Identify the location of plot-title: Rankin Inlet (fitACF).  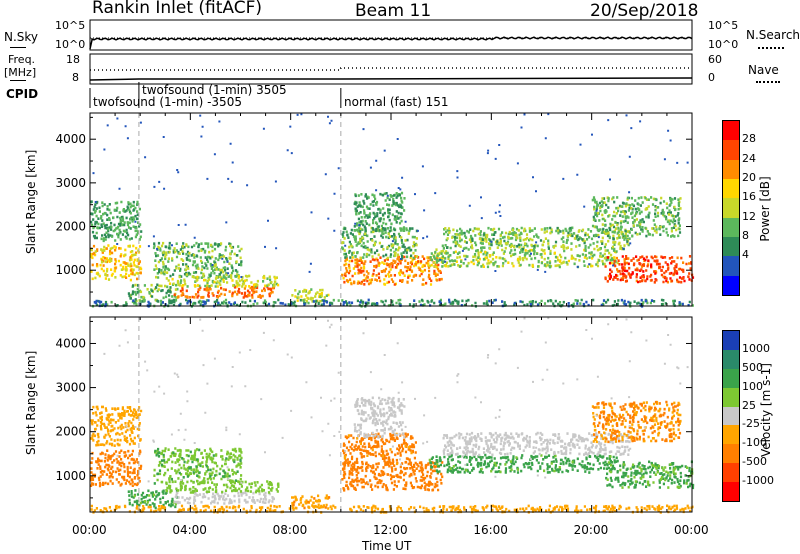
(177, 9).